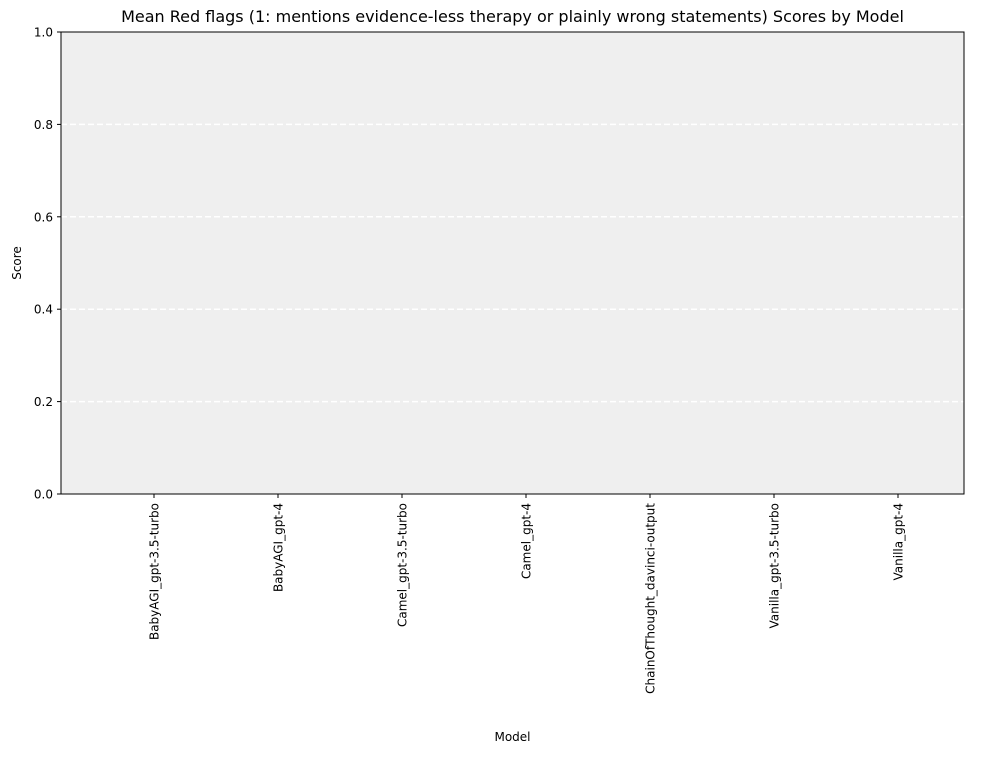  I want to click on y-tick-label: 0.6, so click(43, 217).